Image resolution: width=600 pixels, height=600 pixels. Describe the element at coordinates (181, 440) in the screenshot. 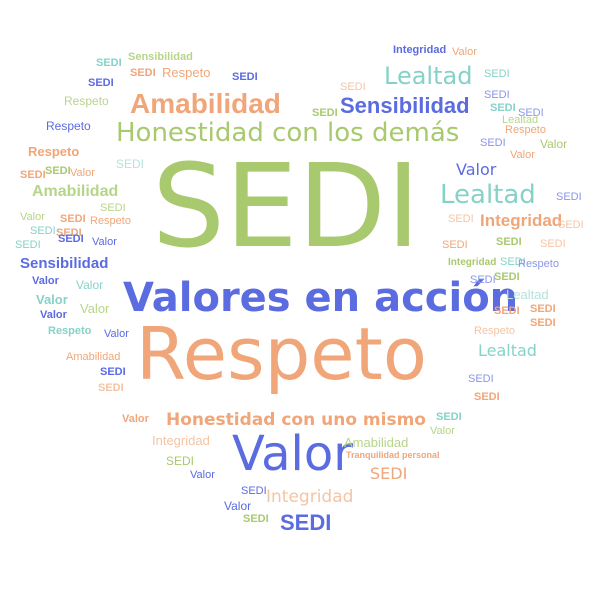

I see `word-integridad-s3: Integridad` at that location.